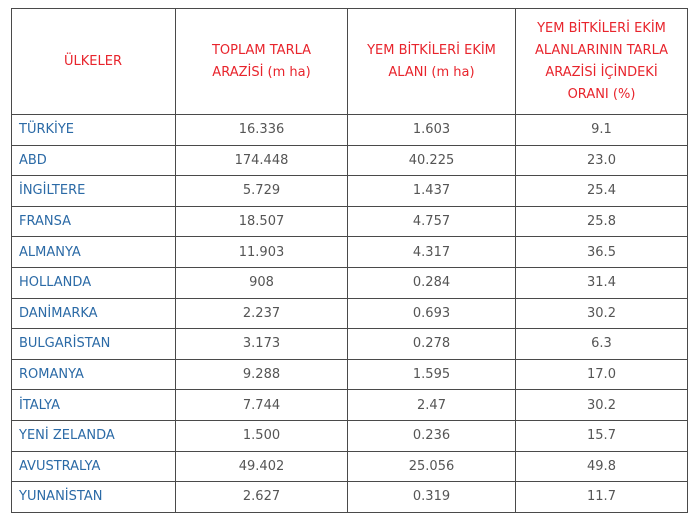 The height and width of the screenshot is (518, 698). I want to click on forage-area-cell: 2.47, so click(431, 405).